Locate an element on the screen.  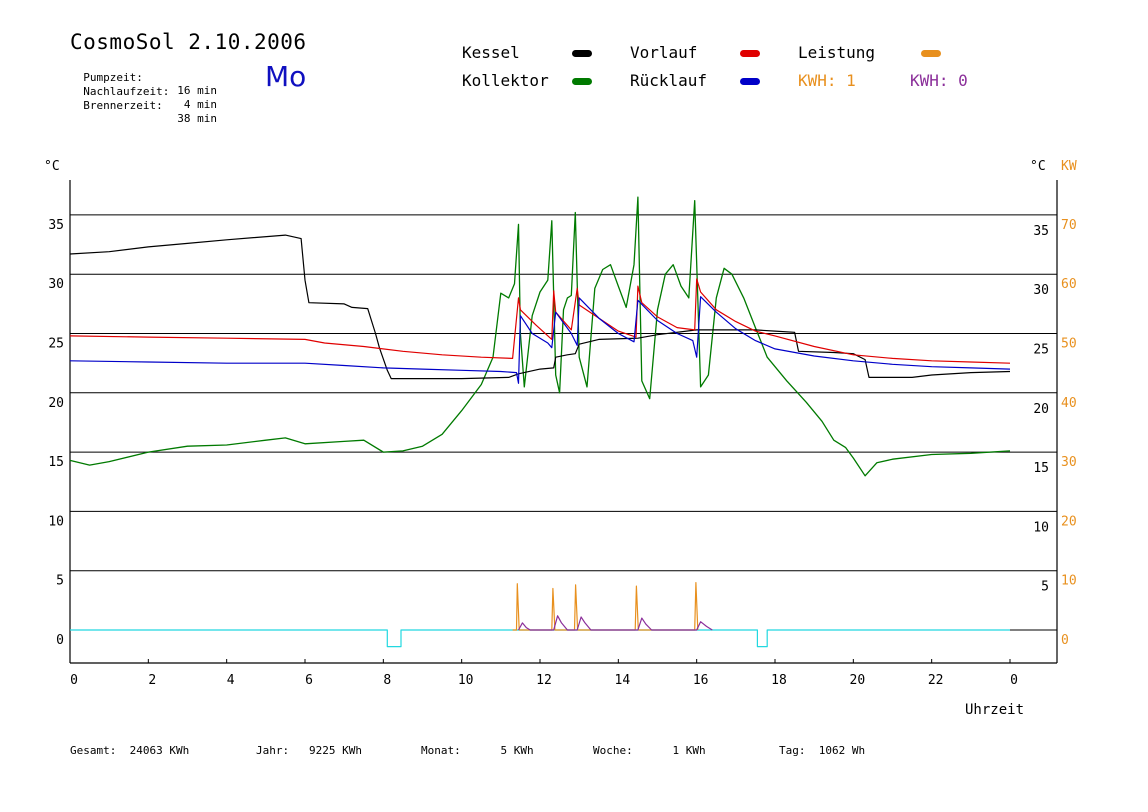
y-tick-left: 35 is located at coordinates (56, 225).